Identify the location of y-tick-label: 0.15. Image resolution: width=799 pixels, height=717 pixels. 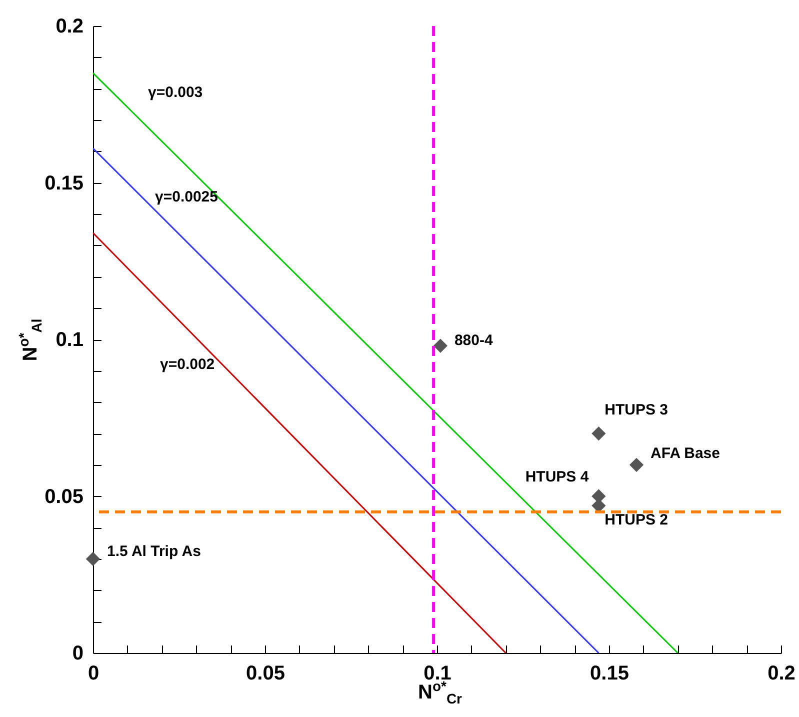
(64, 183).